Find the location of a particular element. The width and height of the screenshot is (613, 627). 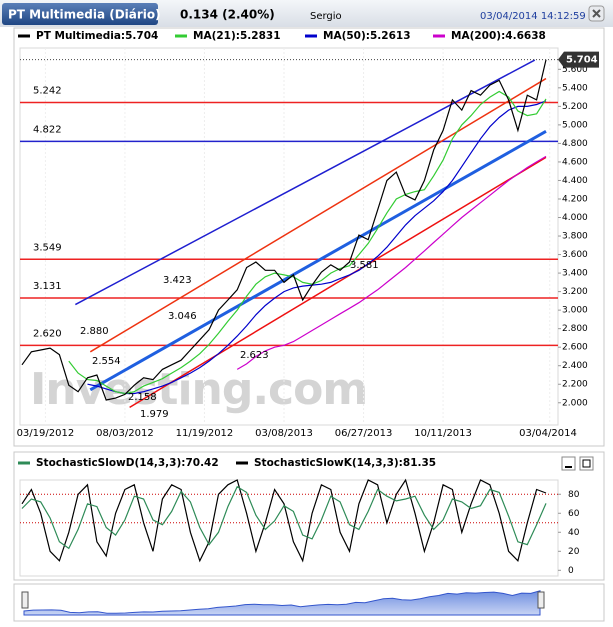

x-tick-label: 10/11/2013 is located at coordinates (443, 433).